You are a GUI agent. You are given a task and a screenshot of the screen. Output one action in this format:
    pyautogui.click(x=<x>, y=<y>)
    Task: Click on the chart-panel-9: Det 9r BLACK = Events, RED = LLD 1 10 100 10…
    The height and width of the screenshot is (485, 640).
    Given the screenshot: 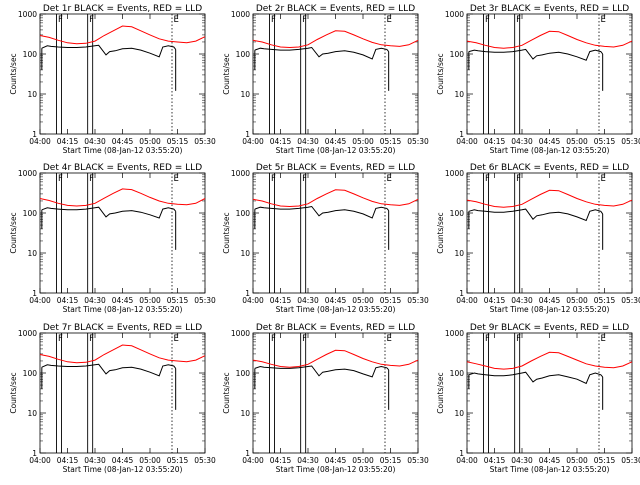 What is the action you would take?
    pyautogui.click(x=538, y=398)
    